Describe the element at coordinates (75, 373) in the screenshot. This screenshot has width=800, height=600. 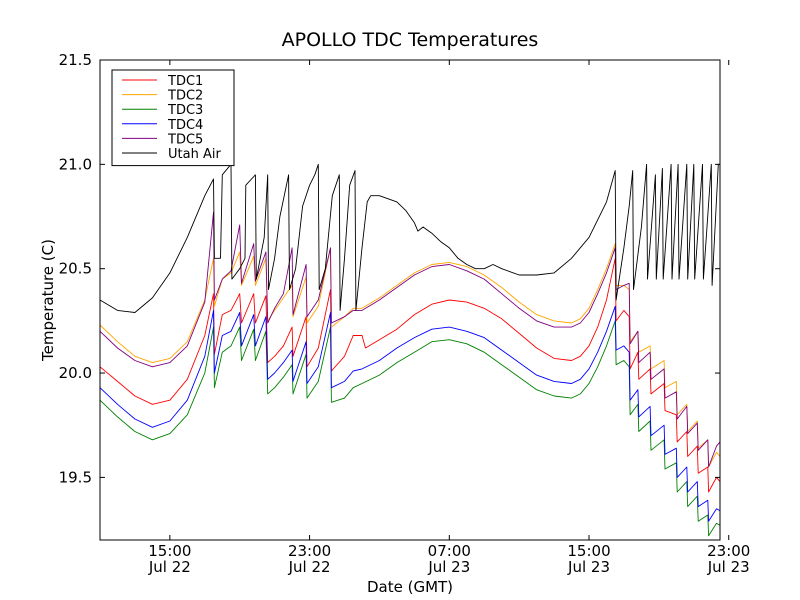
I see `y-tick-label: 20.0` at that location.